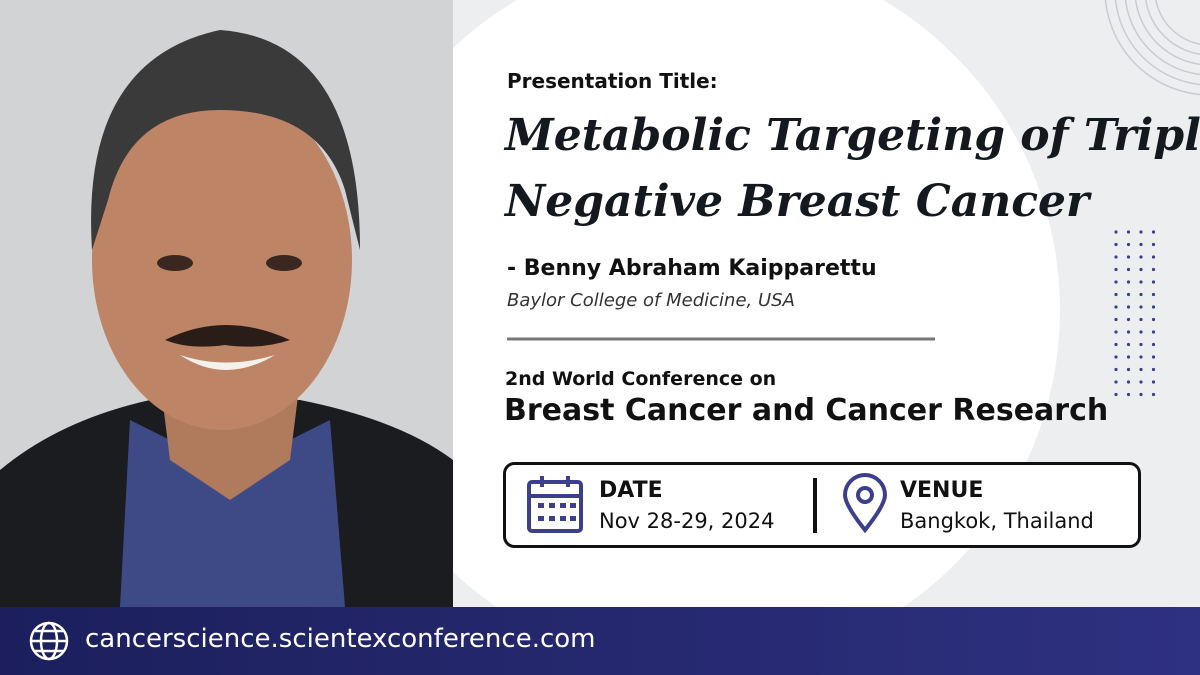 This screenshot has height=675, width=1200. What do you see at coordinates (641, 379) in the screenshot?
I see `conference-edition: 2nd World Conference on` at bounding box center [641, 379].